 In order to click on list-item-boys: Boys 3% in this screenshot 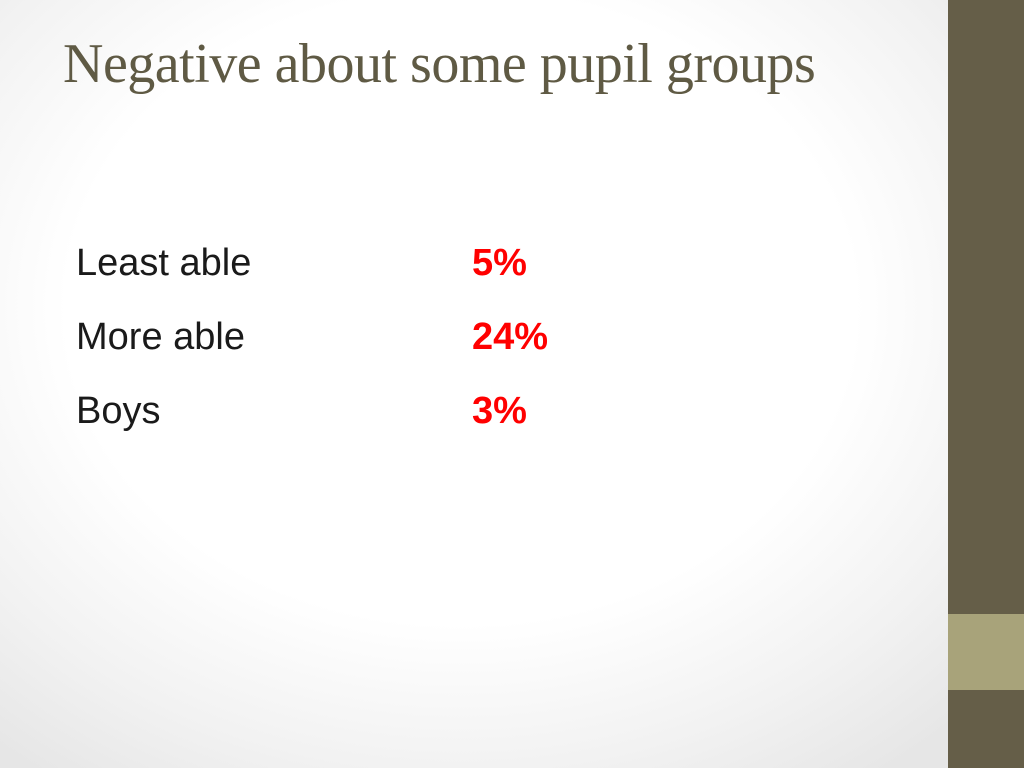, I will do `click(476, 411)`.